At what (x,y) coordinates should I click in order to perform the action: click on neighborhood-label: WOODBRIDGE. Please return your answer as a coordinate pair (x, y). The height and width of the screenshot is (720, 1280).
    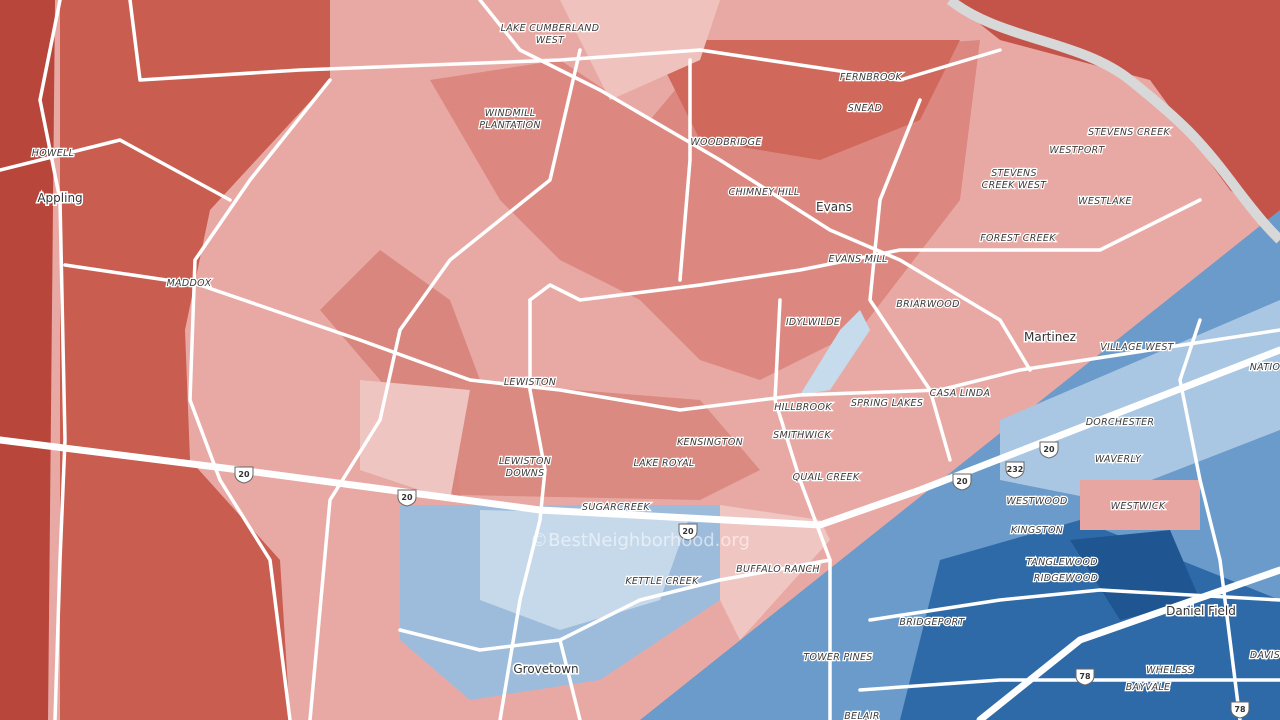
    Looking at the image, I should click on (725, 142).